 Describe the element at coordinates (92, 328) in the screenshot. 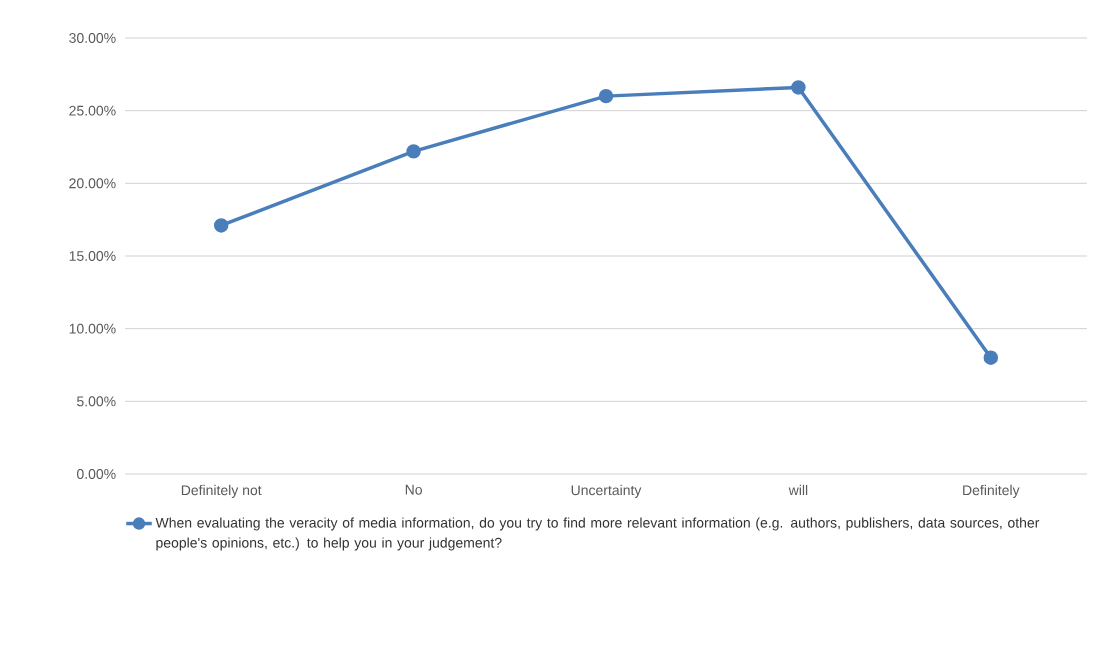

I see `y-tick-label: 10.00%` at that location.